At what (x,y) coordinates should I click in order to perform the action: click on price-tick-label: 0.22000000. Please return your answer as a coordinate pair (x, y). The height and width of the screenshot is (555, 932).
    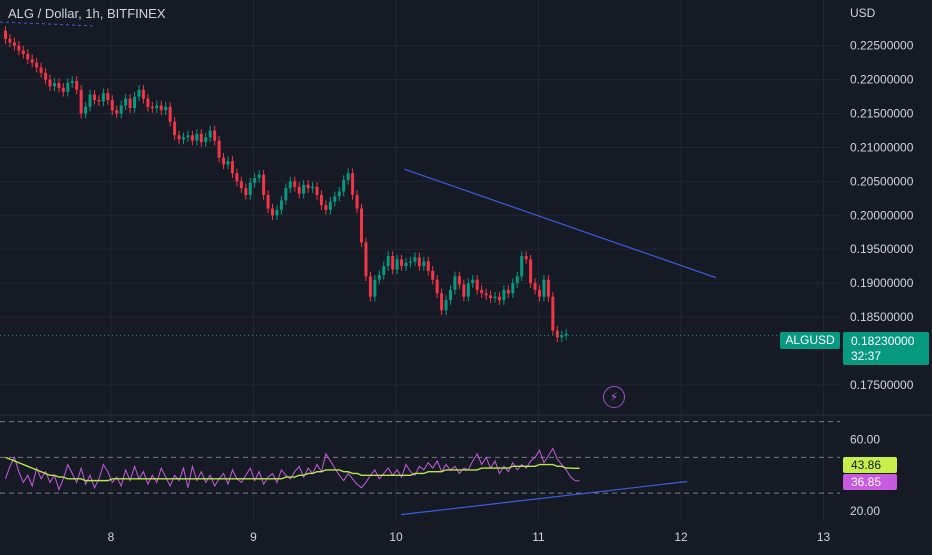
    Looking at the image, I should click on (882, 80).